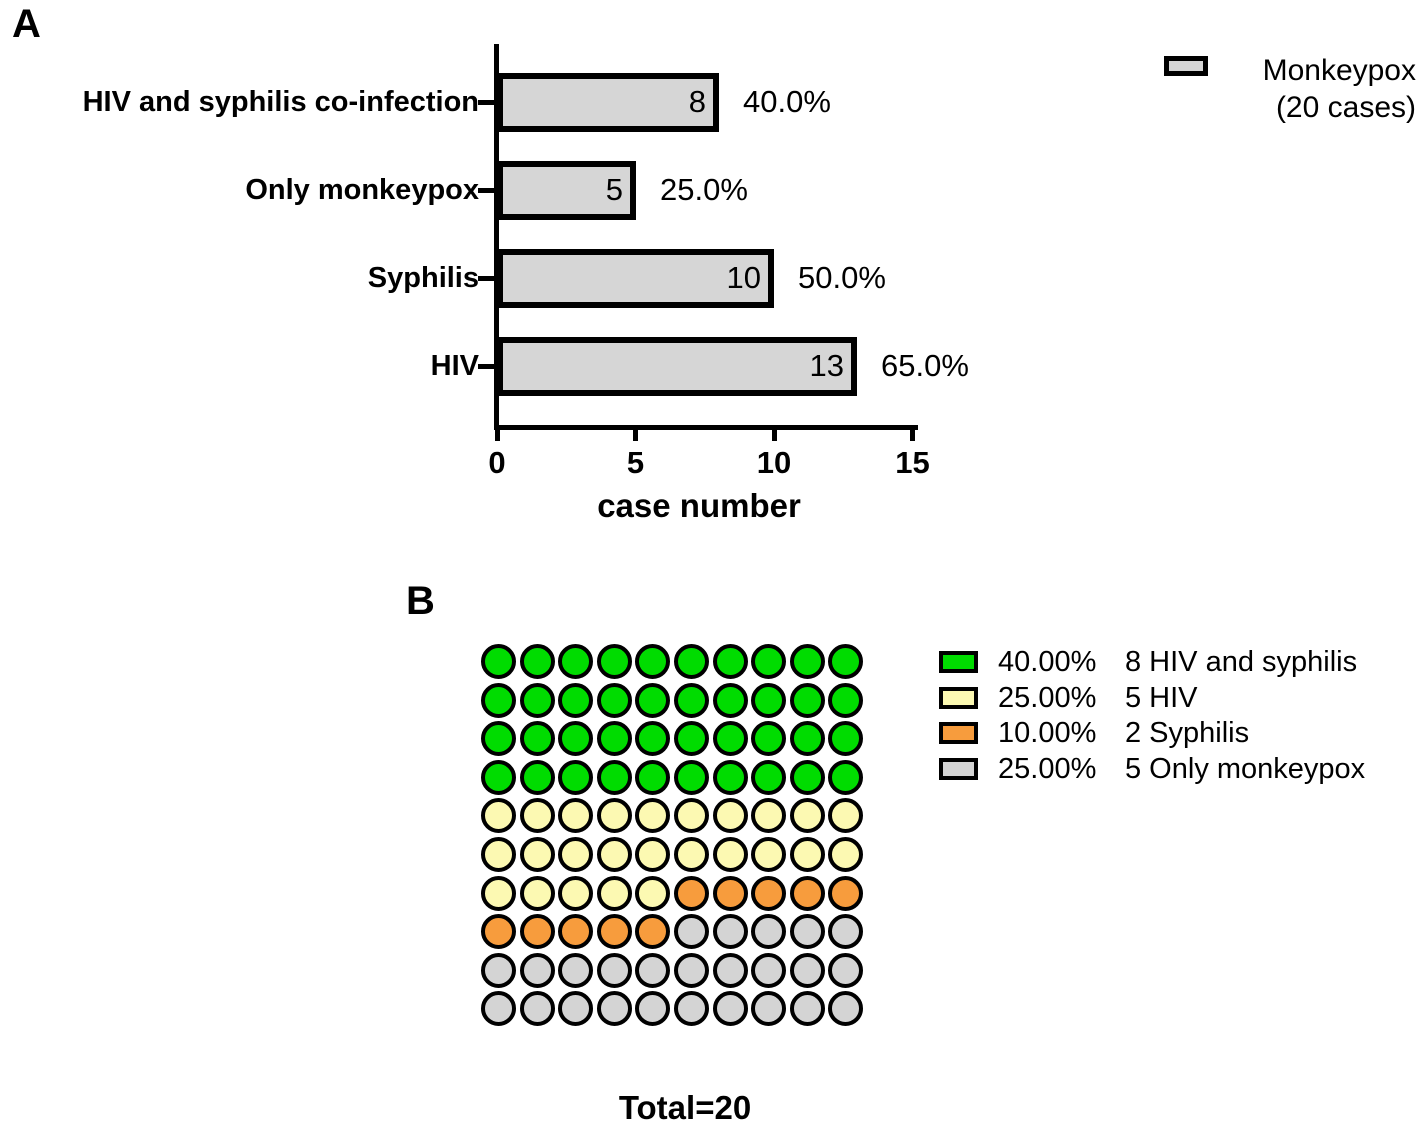 This screenshot has width=1418, height=1129. Describe the element at coordinates (1283, 89) in the screenshot. I see `legend-text: Monkeypox (20 cases)` at that location.